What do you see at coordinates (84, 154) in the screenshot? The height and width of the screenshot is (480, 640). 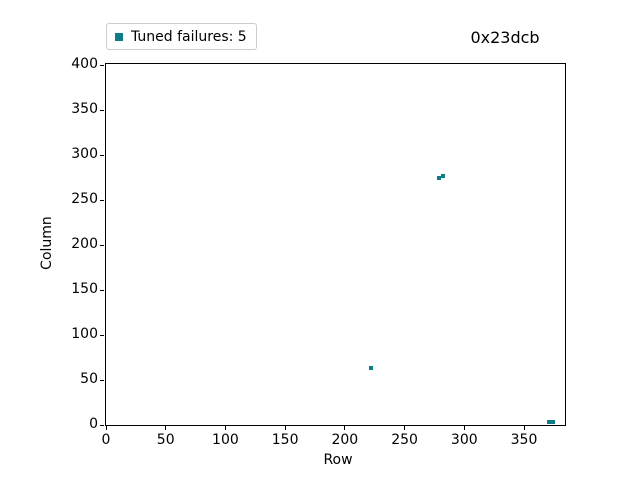 I see `y-tick-label: 300` at bounding box center [84, 154].